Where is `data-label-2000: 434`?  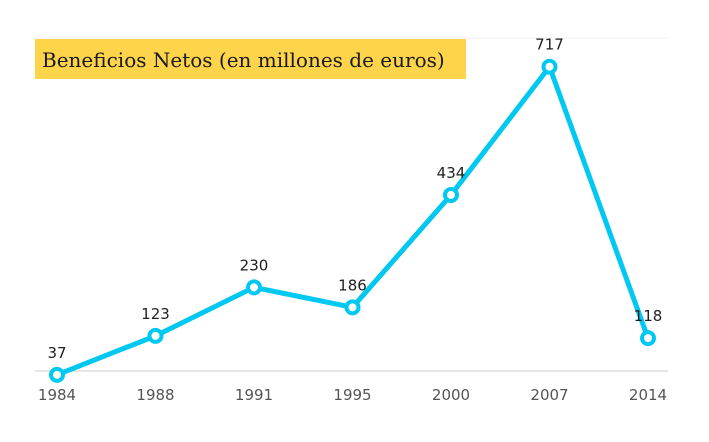 data-label-2000: 434 is located at coordinates (451, 173).